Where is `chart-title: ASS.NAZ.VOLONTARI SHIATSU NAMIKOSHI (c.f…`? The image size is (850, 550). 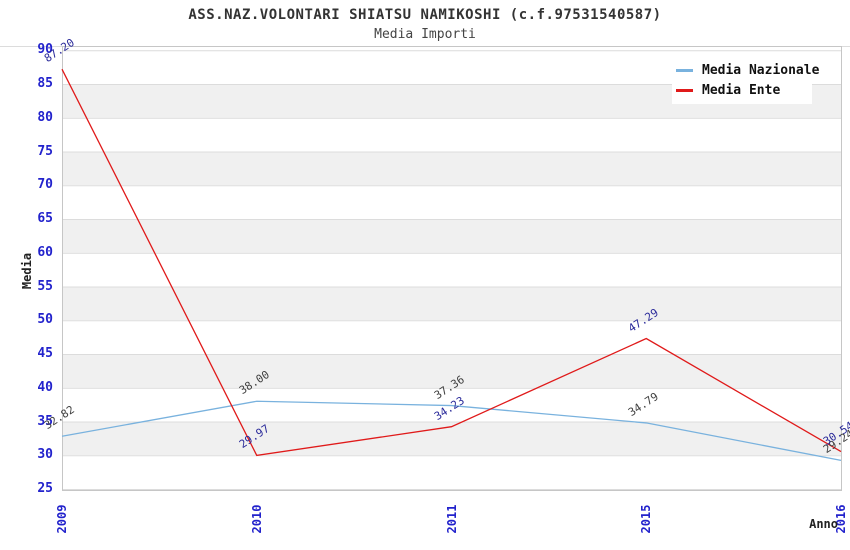 chart-title: ASS.NAZ.VOLONTARI SHIATSU NAMIKOSHI (c.f… is located at coordinates (425, 15).